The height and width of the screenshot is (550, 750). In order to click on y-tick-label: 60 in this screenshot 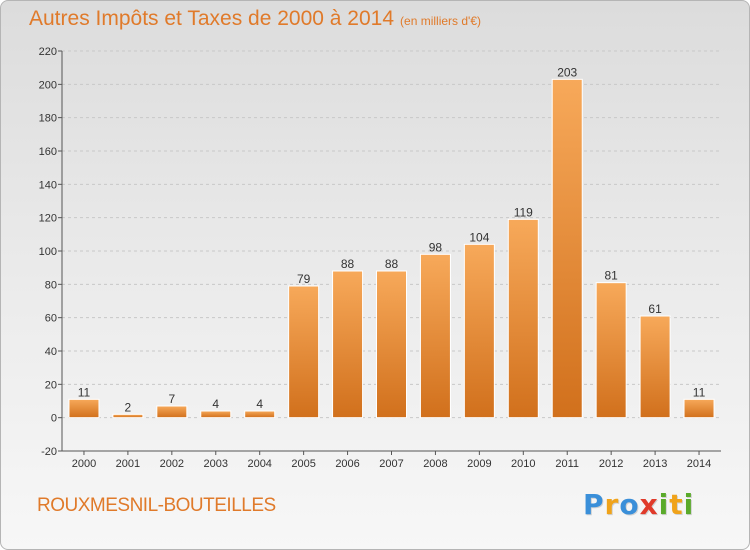, I will do `click(51, 319)`.